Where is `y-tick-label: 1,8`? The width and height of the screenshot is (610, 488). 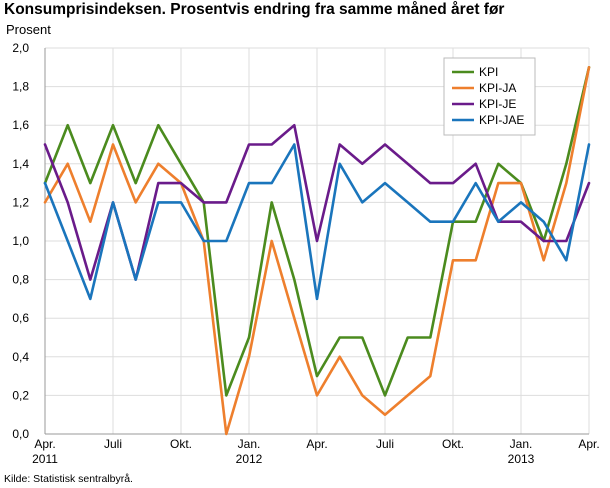
y-tick-label: 1,8 is located at coordinates (20, 87).